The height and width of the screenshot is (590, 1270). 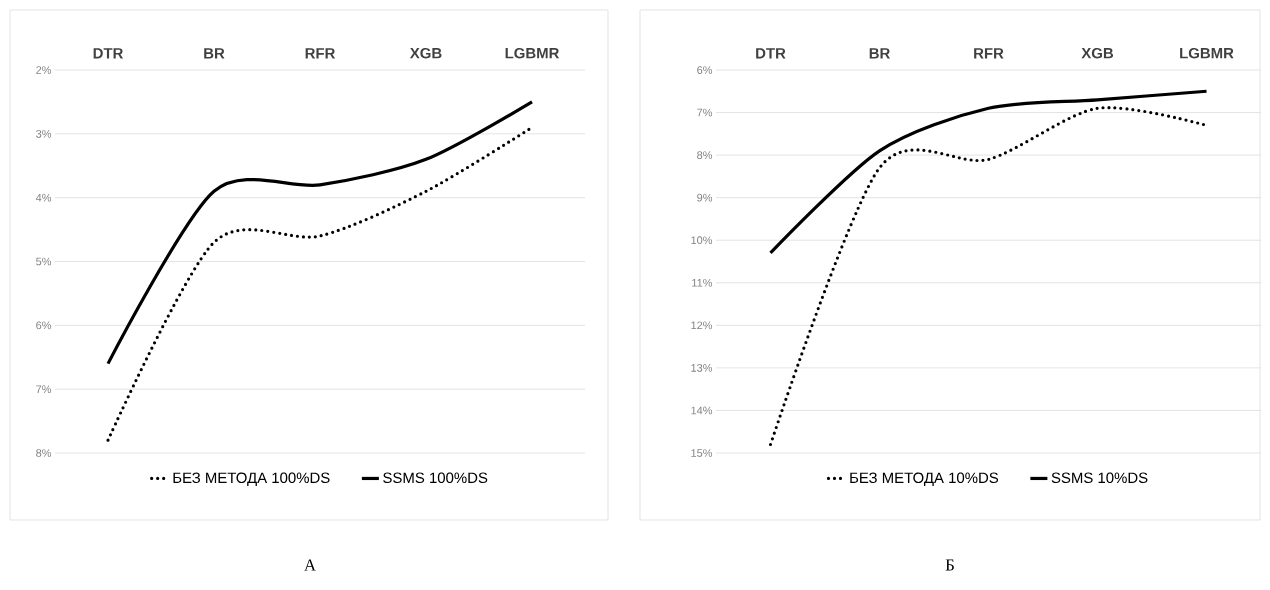 What do you see at coordinates (702, 453) in the screenshot?
I see `y-tick-label: 15%` at bounding box center [702, 453].